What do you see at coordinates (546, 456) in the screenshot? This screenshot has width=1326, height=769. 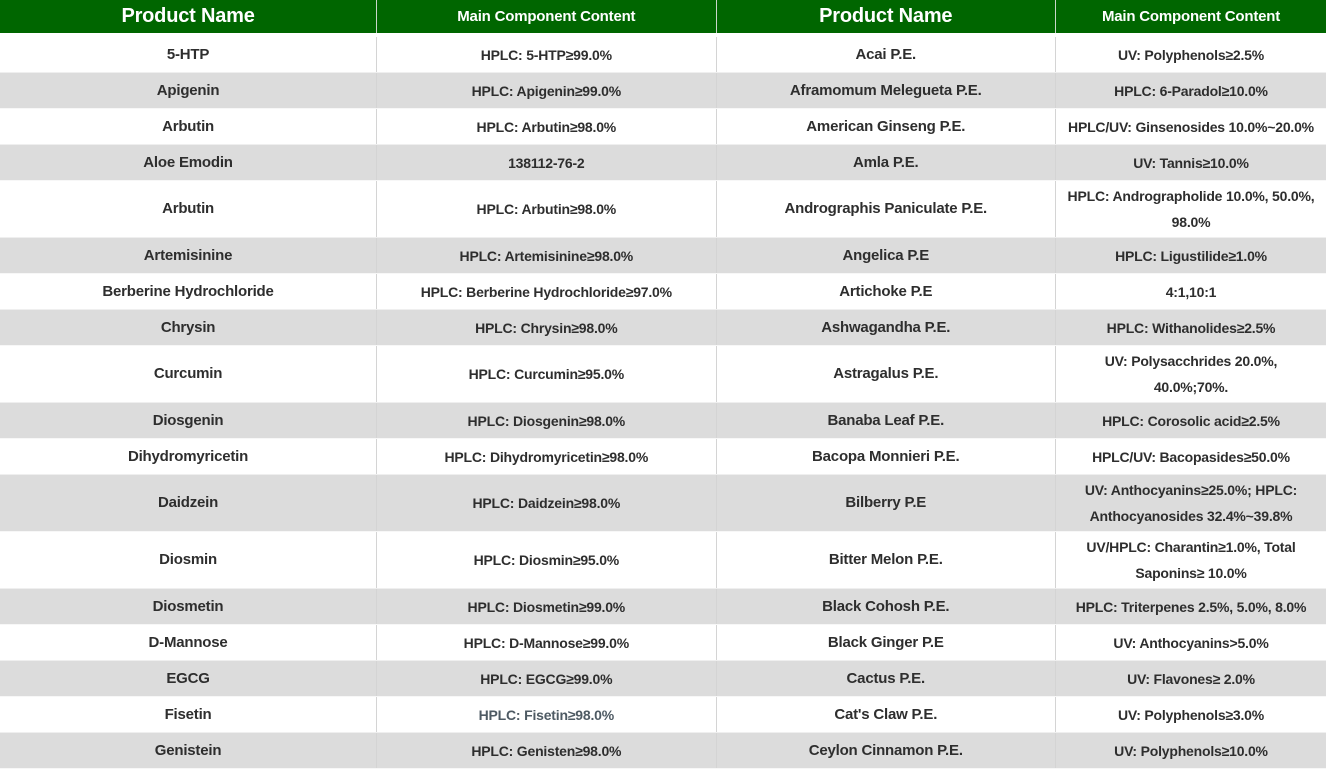 I see `component-content-cell: HPLC: Dihydromyricetin≥98.0%` at bounding box center [546, 456].